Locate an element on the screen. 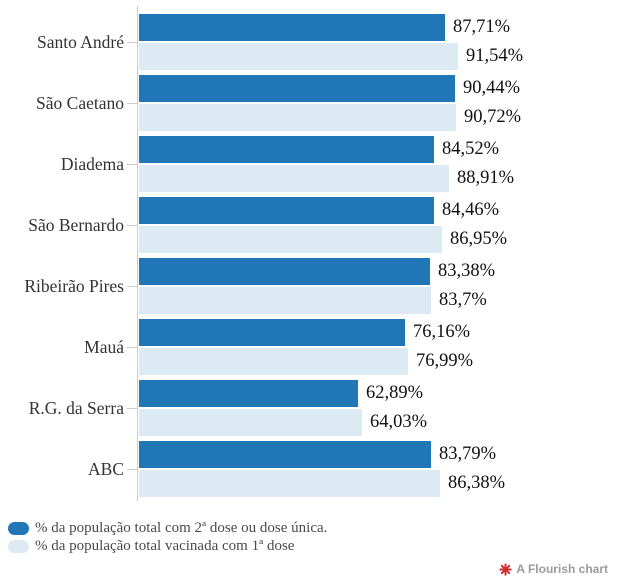  category-gutter: ABC is located at coordinates (62, 469).